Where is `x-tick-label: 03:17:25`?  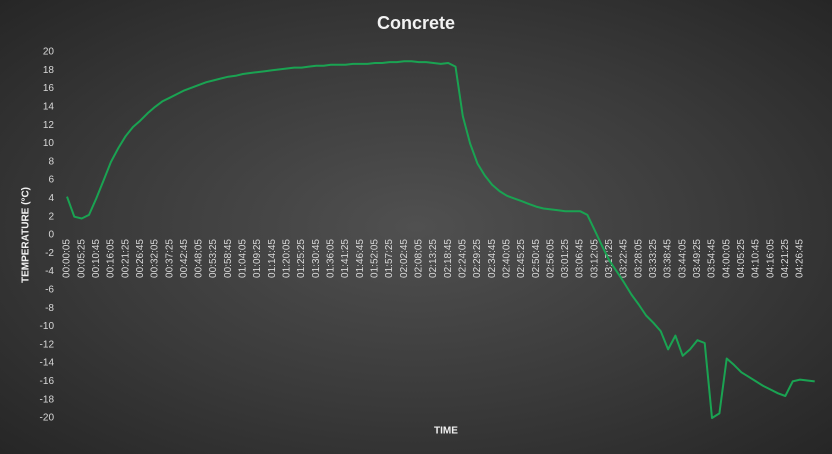
x-tick-label: 03:17:25 is located at coordinates (609, 258).